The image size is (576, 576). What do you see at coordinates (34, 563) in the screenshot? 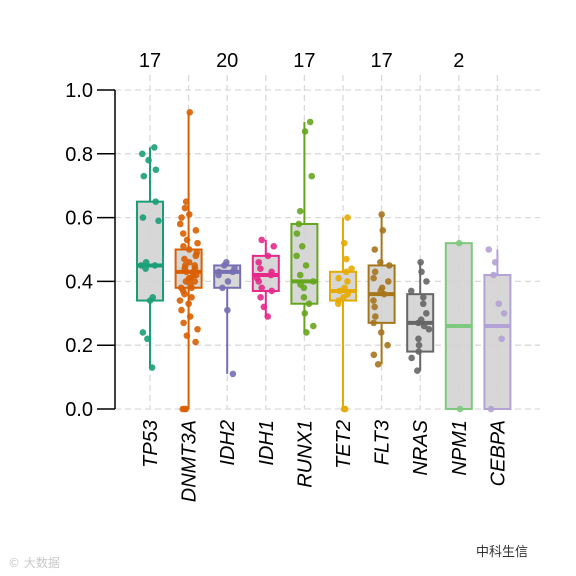
I see `watermark-left: © 大数据` at bounding box center [34, 563].